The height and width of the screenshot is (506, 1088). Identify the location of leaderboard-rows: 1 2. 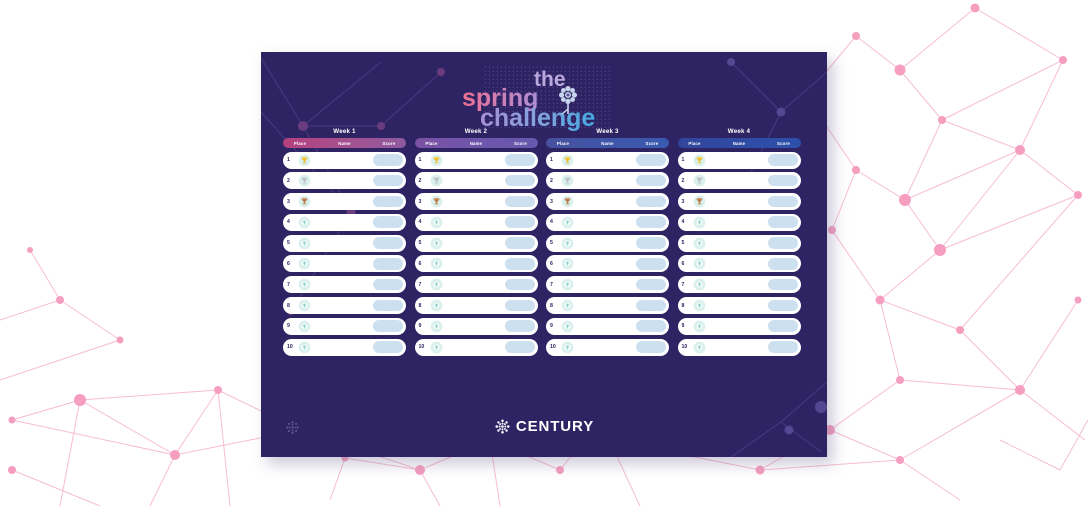
(739, 253).